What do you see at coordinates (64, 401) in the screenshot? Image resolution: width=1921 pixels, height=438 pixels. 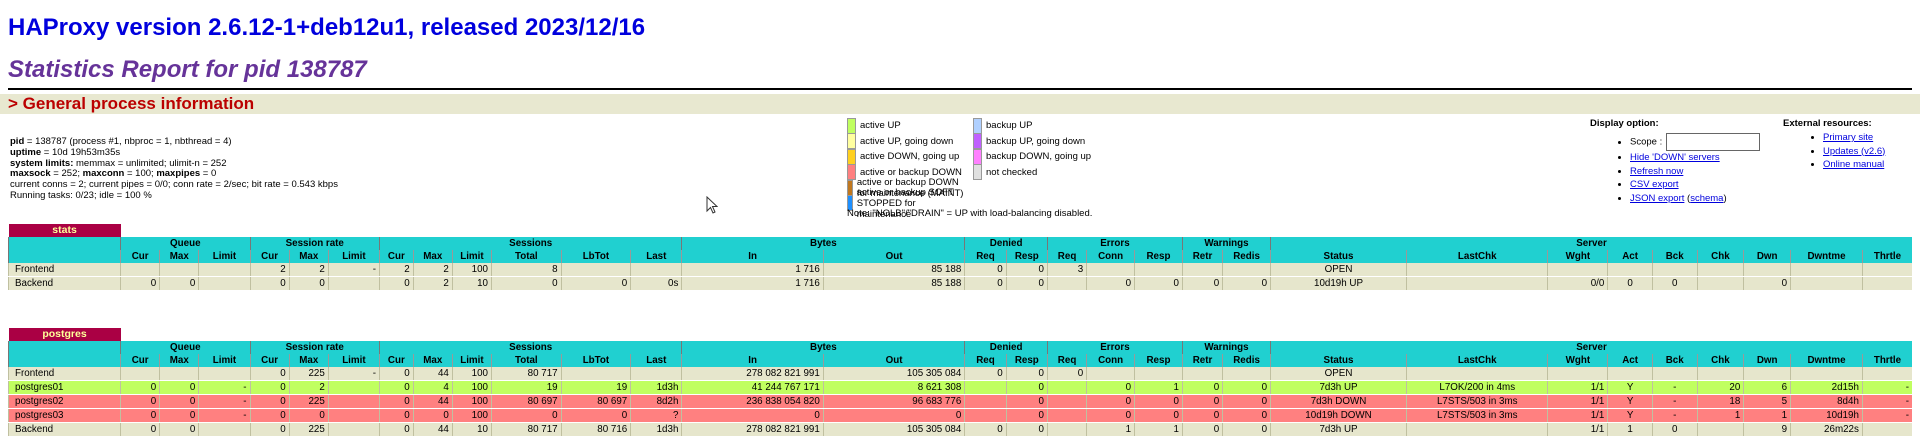 I see `row-name: postgres02` at bounding box center [64, 401].